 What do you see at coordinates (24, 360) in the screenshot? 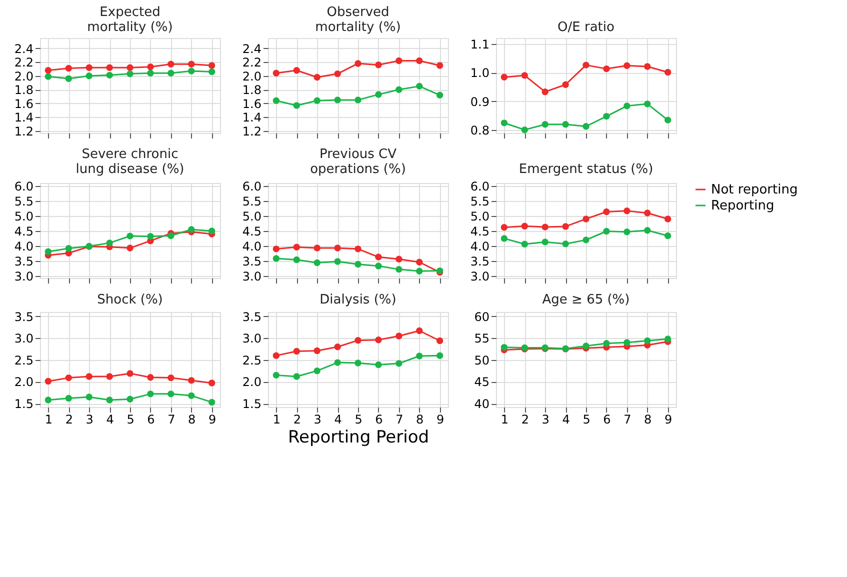
I see `y-tick-label: 2.5` at bounding box center [24, 360].